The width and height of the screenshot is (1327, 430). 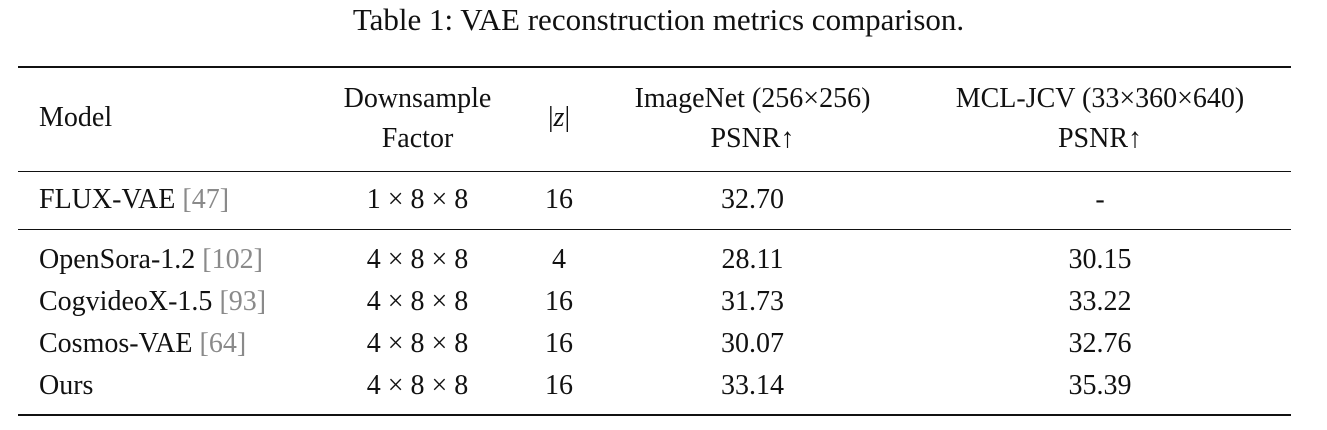 I want to click on table-row-model: Ours, so click(x=66, y=386).